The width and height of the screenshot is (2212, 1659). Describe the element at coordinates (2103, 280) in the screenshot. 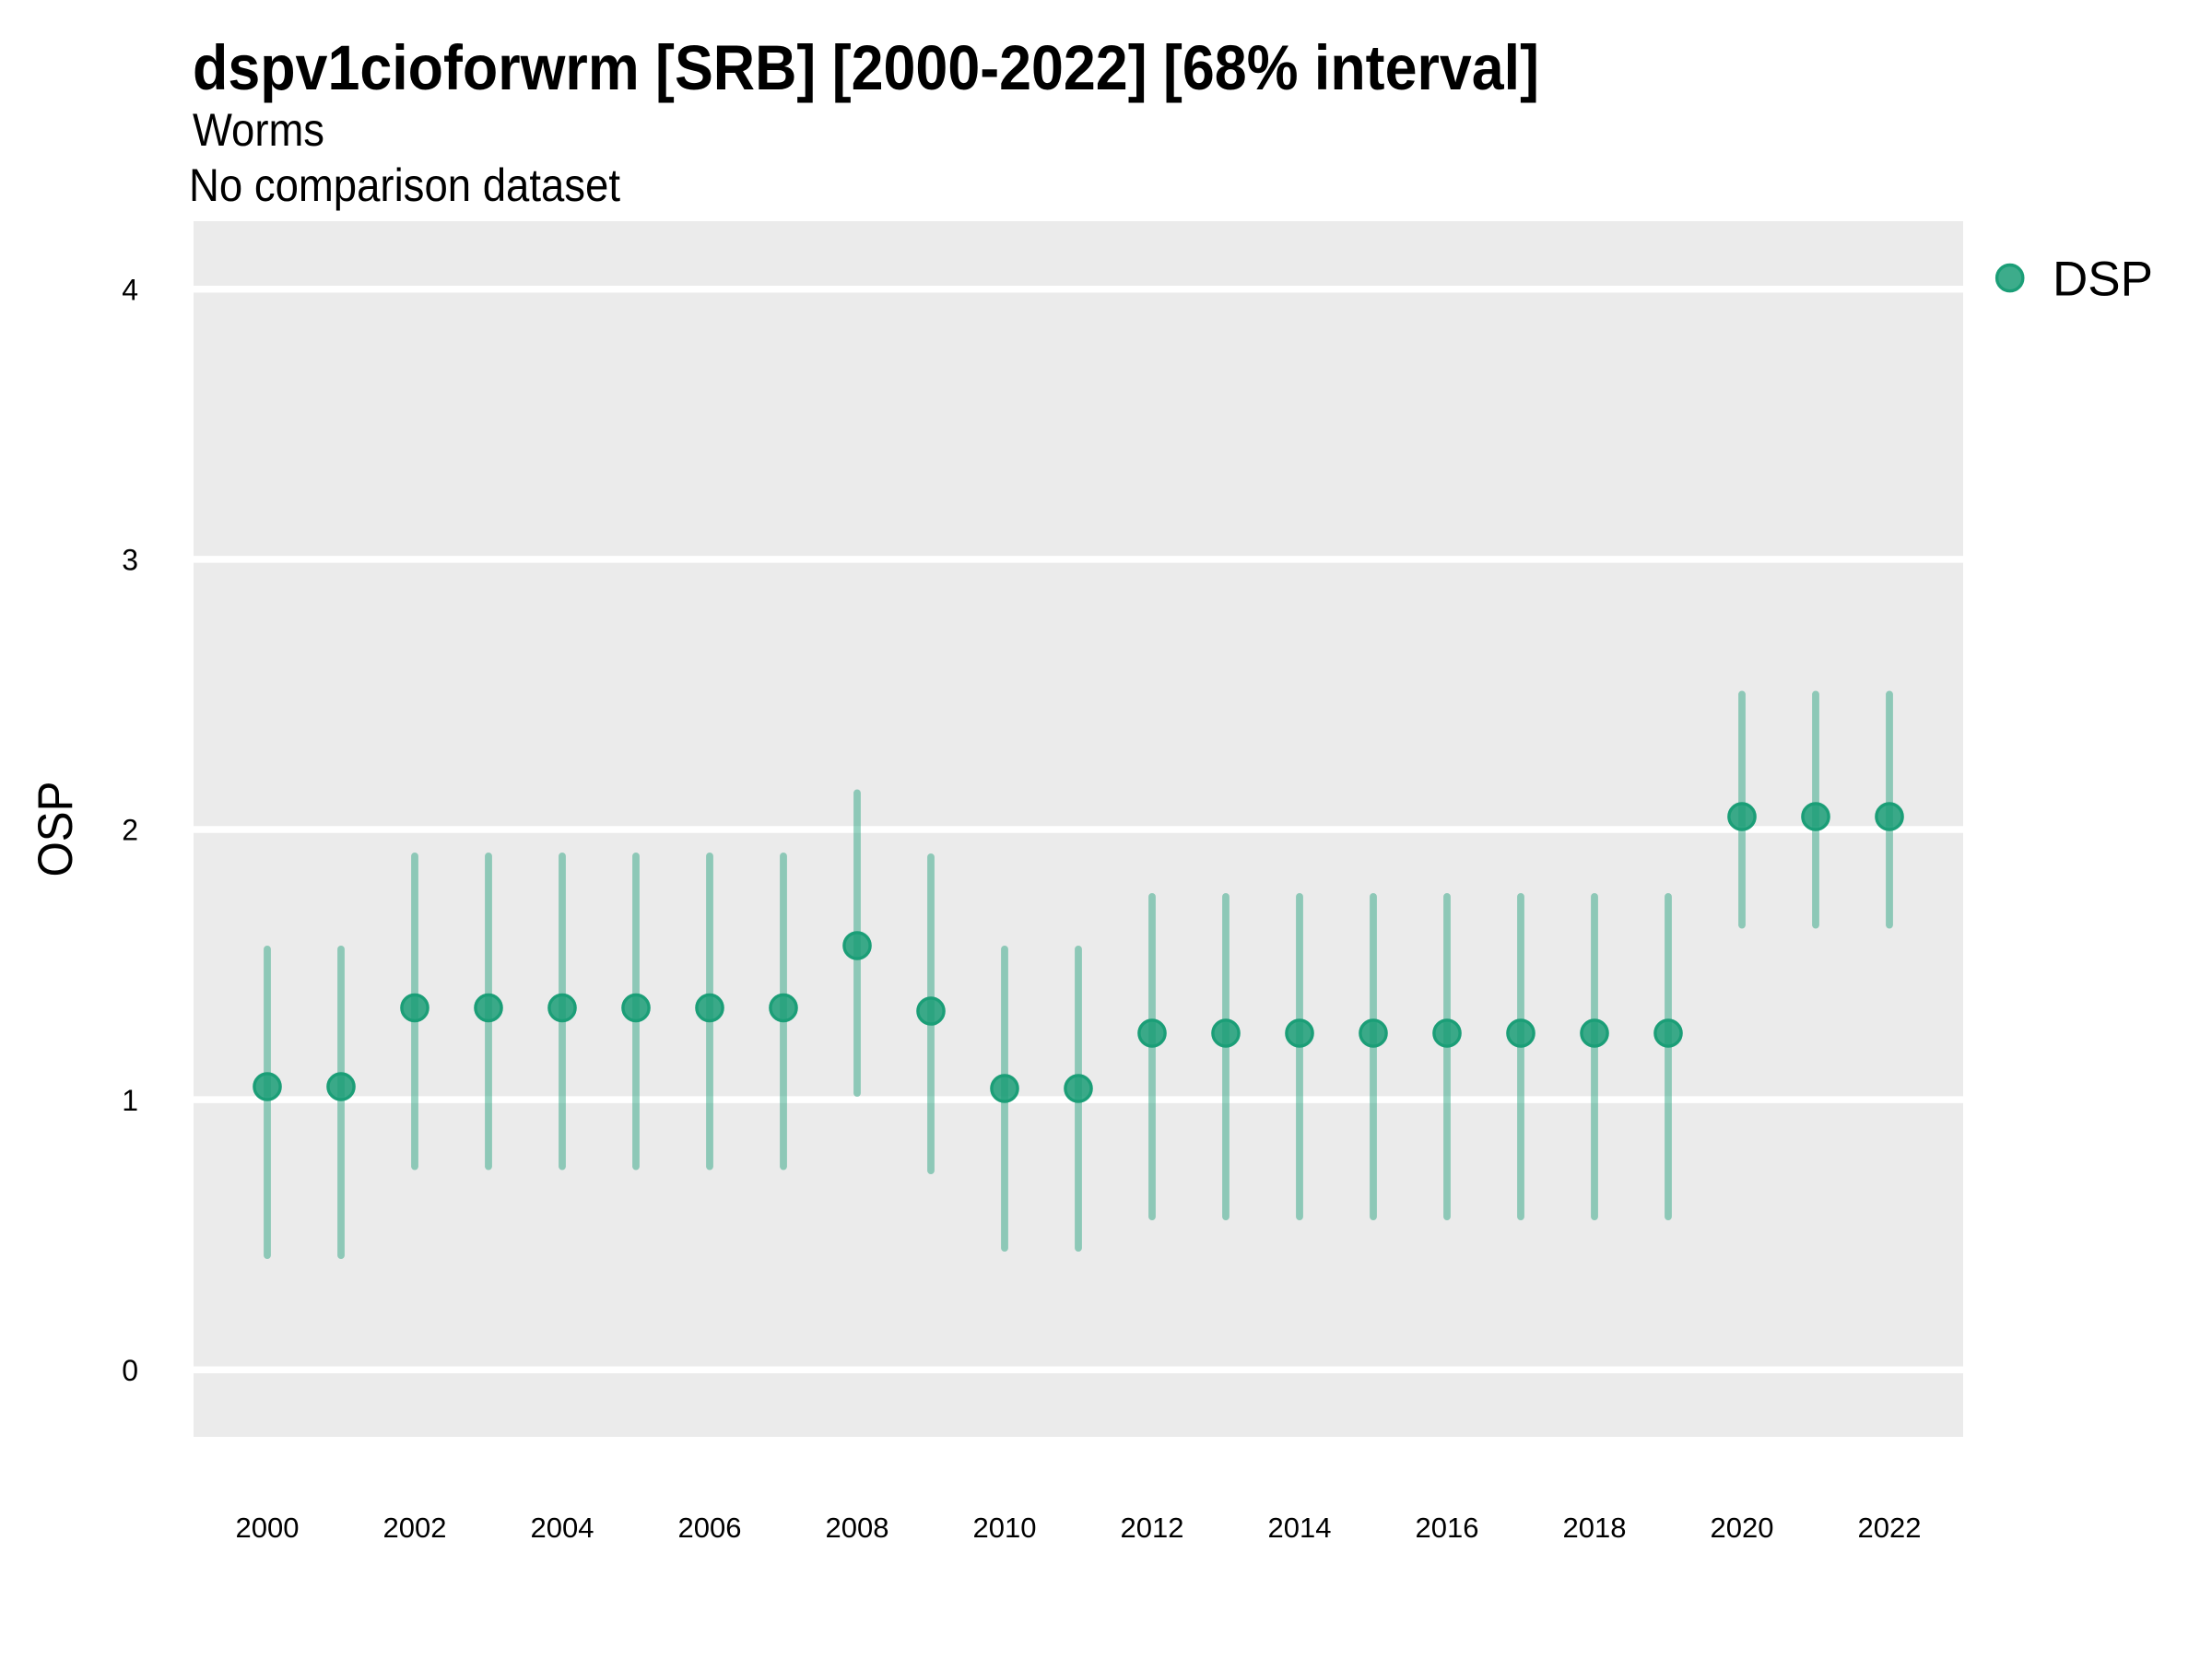

I see `svg-text: DSP` at that location.